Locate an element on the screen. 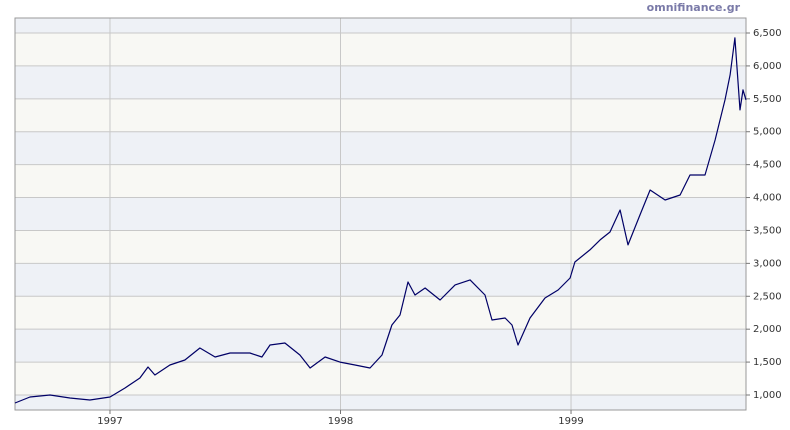  y-tick-label: 6,500 is located at coordinates (767, 33).